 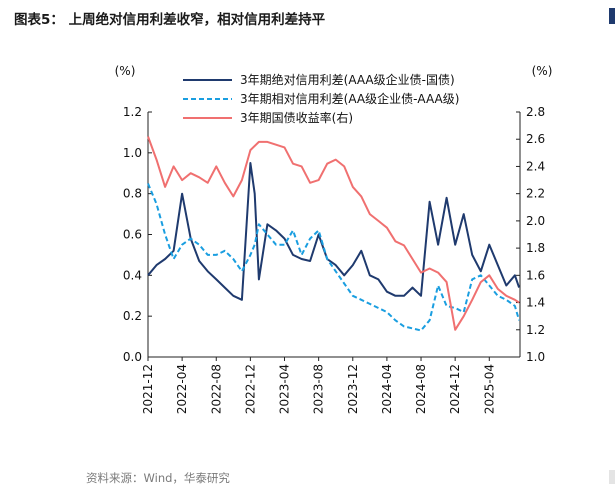 What do you see at coordinates (182, 389) in the screenshot?
I see `x-tick-label: 2022-04` at bounding box center [182, 389].